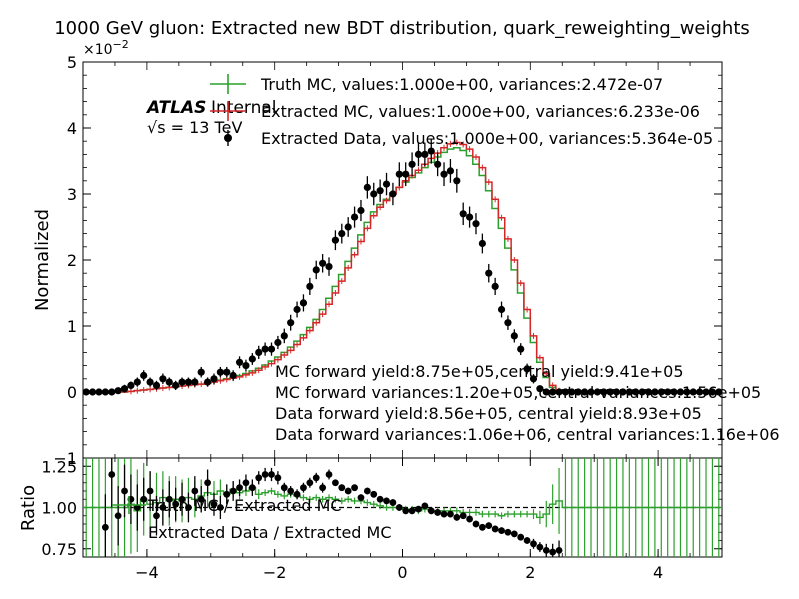 This screenshot has width=799, height=599. What do you see at coordinates (72, 128) in the screenshot?
I see `main-y-tick-label: 4` at bounding box center [72, 128].